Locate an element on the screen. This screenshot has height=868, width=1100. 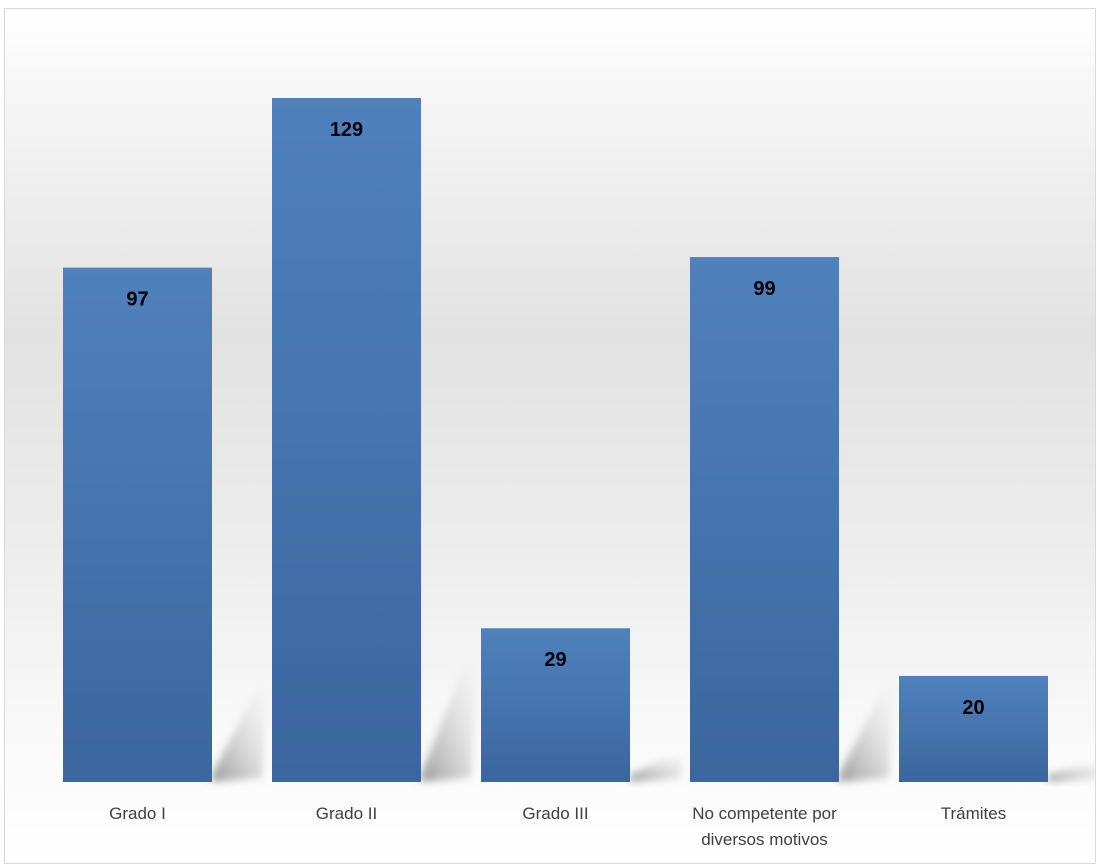
x-tick-label: Grado III is located at coordinates (555, 813).